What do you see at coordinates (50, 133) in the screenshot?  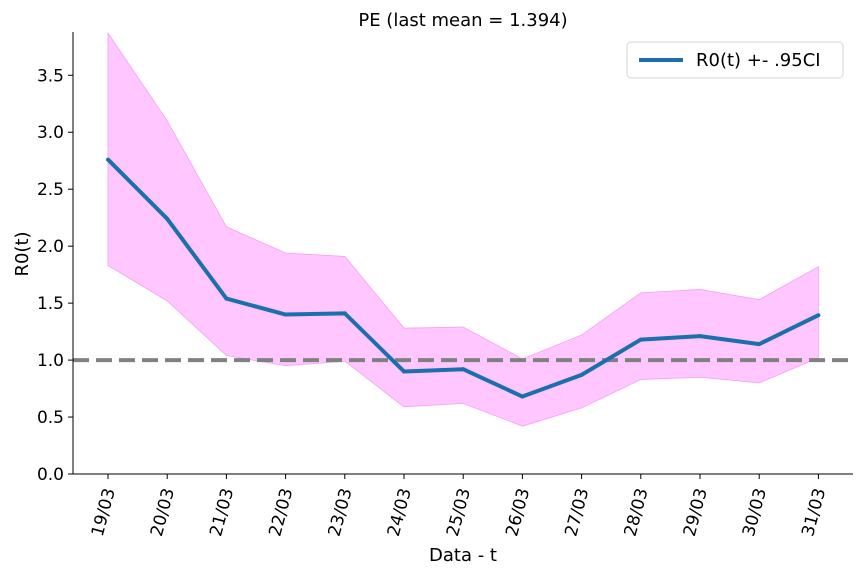 I see `y-tick-label: 3.0` at bounding box center [50, 133].